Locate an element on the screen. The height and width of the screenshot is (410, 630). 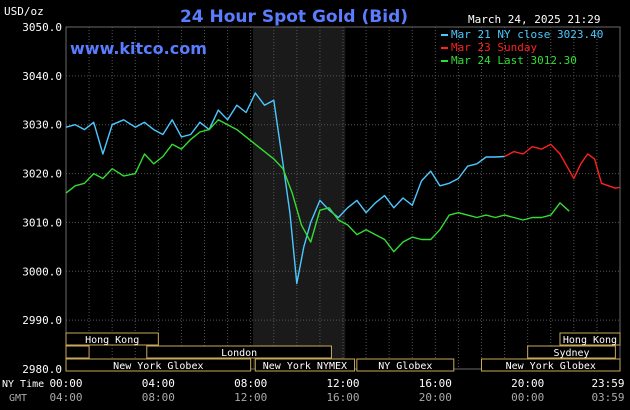
legend-entry: Mar 23 Sunday is located at coordinates (494, 47).